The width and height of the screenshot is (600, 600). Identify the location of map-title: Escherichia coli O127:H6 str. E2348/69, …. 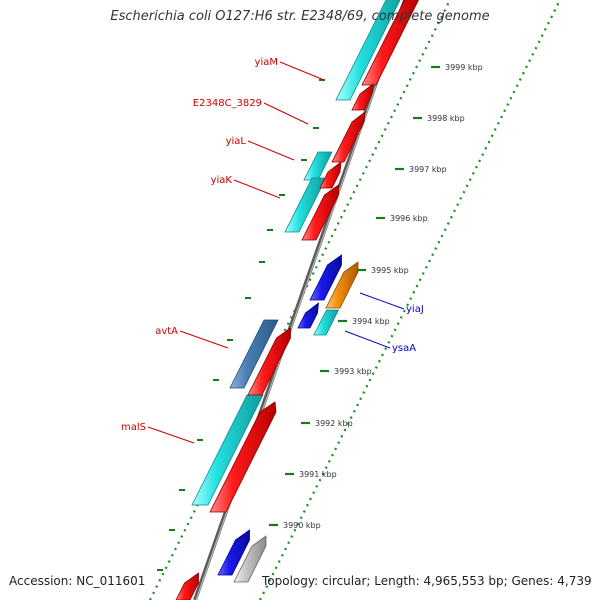
(300, 16).